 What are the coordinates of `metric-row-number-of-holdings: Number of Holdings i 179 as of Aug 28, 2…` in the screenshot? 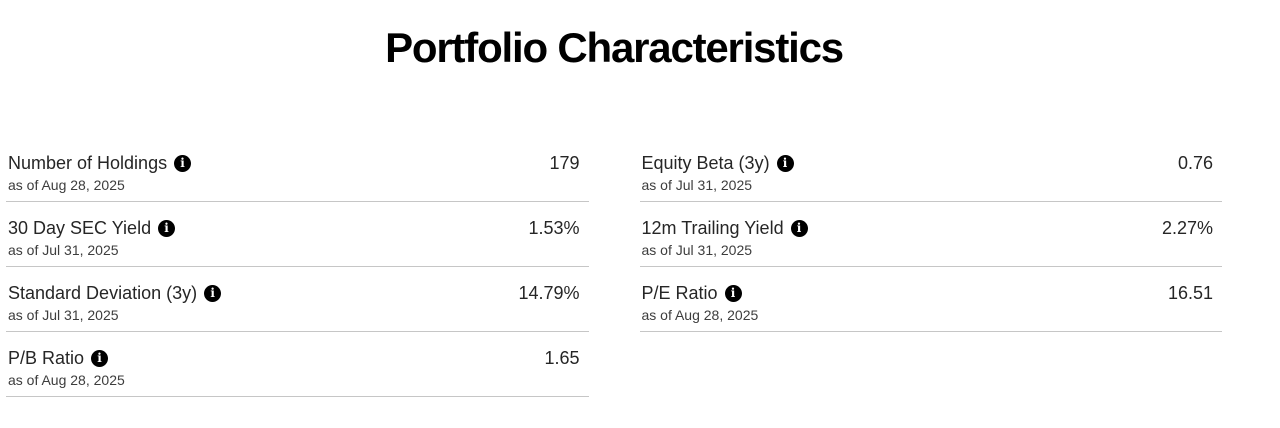 It's located at (297, 177).